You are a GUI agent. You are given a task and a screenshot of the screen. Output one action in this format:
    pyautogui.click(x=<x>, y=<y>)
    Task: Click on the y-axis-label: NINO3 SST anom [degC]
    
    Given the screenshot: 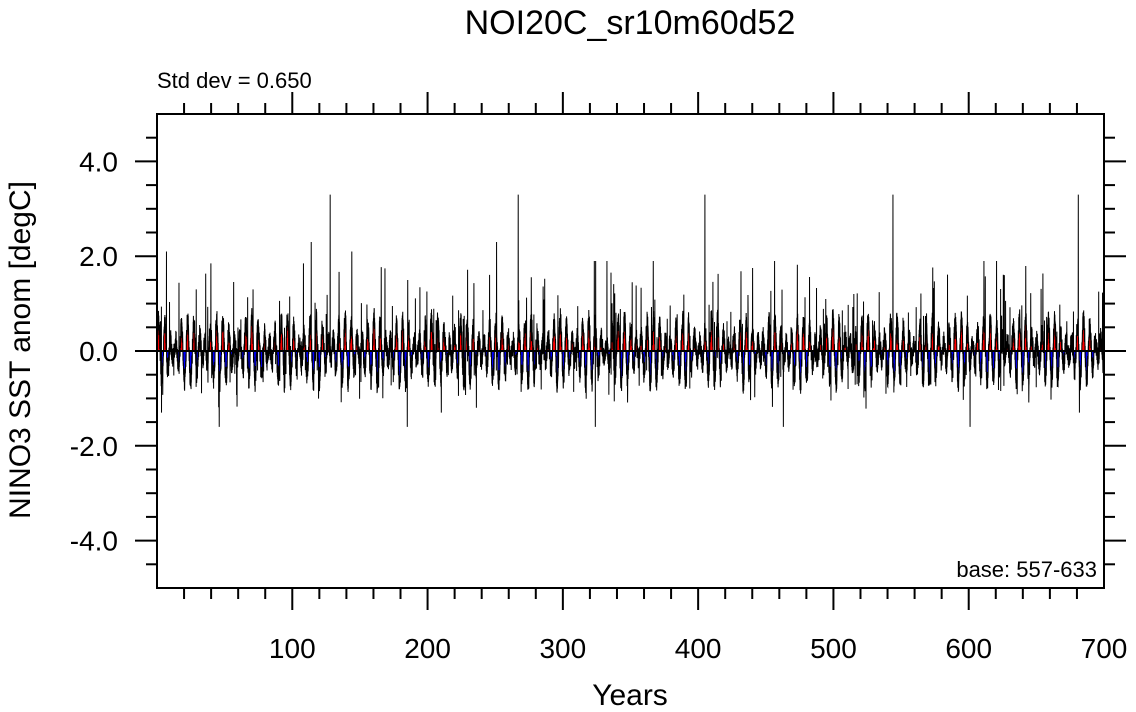 What is the action you would take?
    pyautogui.click(x=20, y=350)
    